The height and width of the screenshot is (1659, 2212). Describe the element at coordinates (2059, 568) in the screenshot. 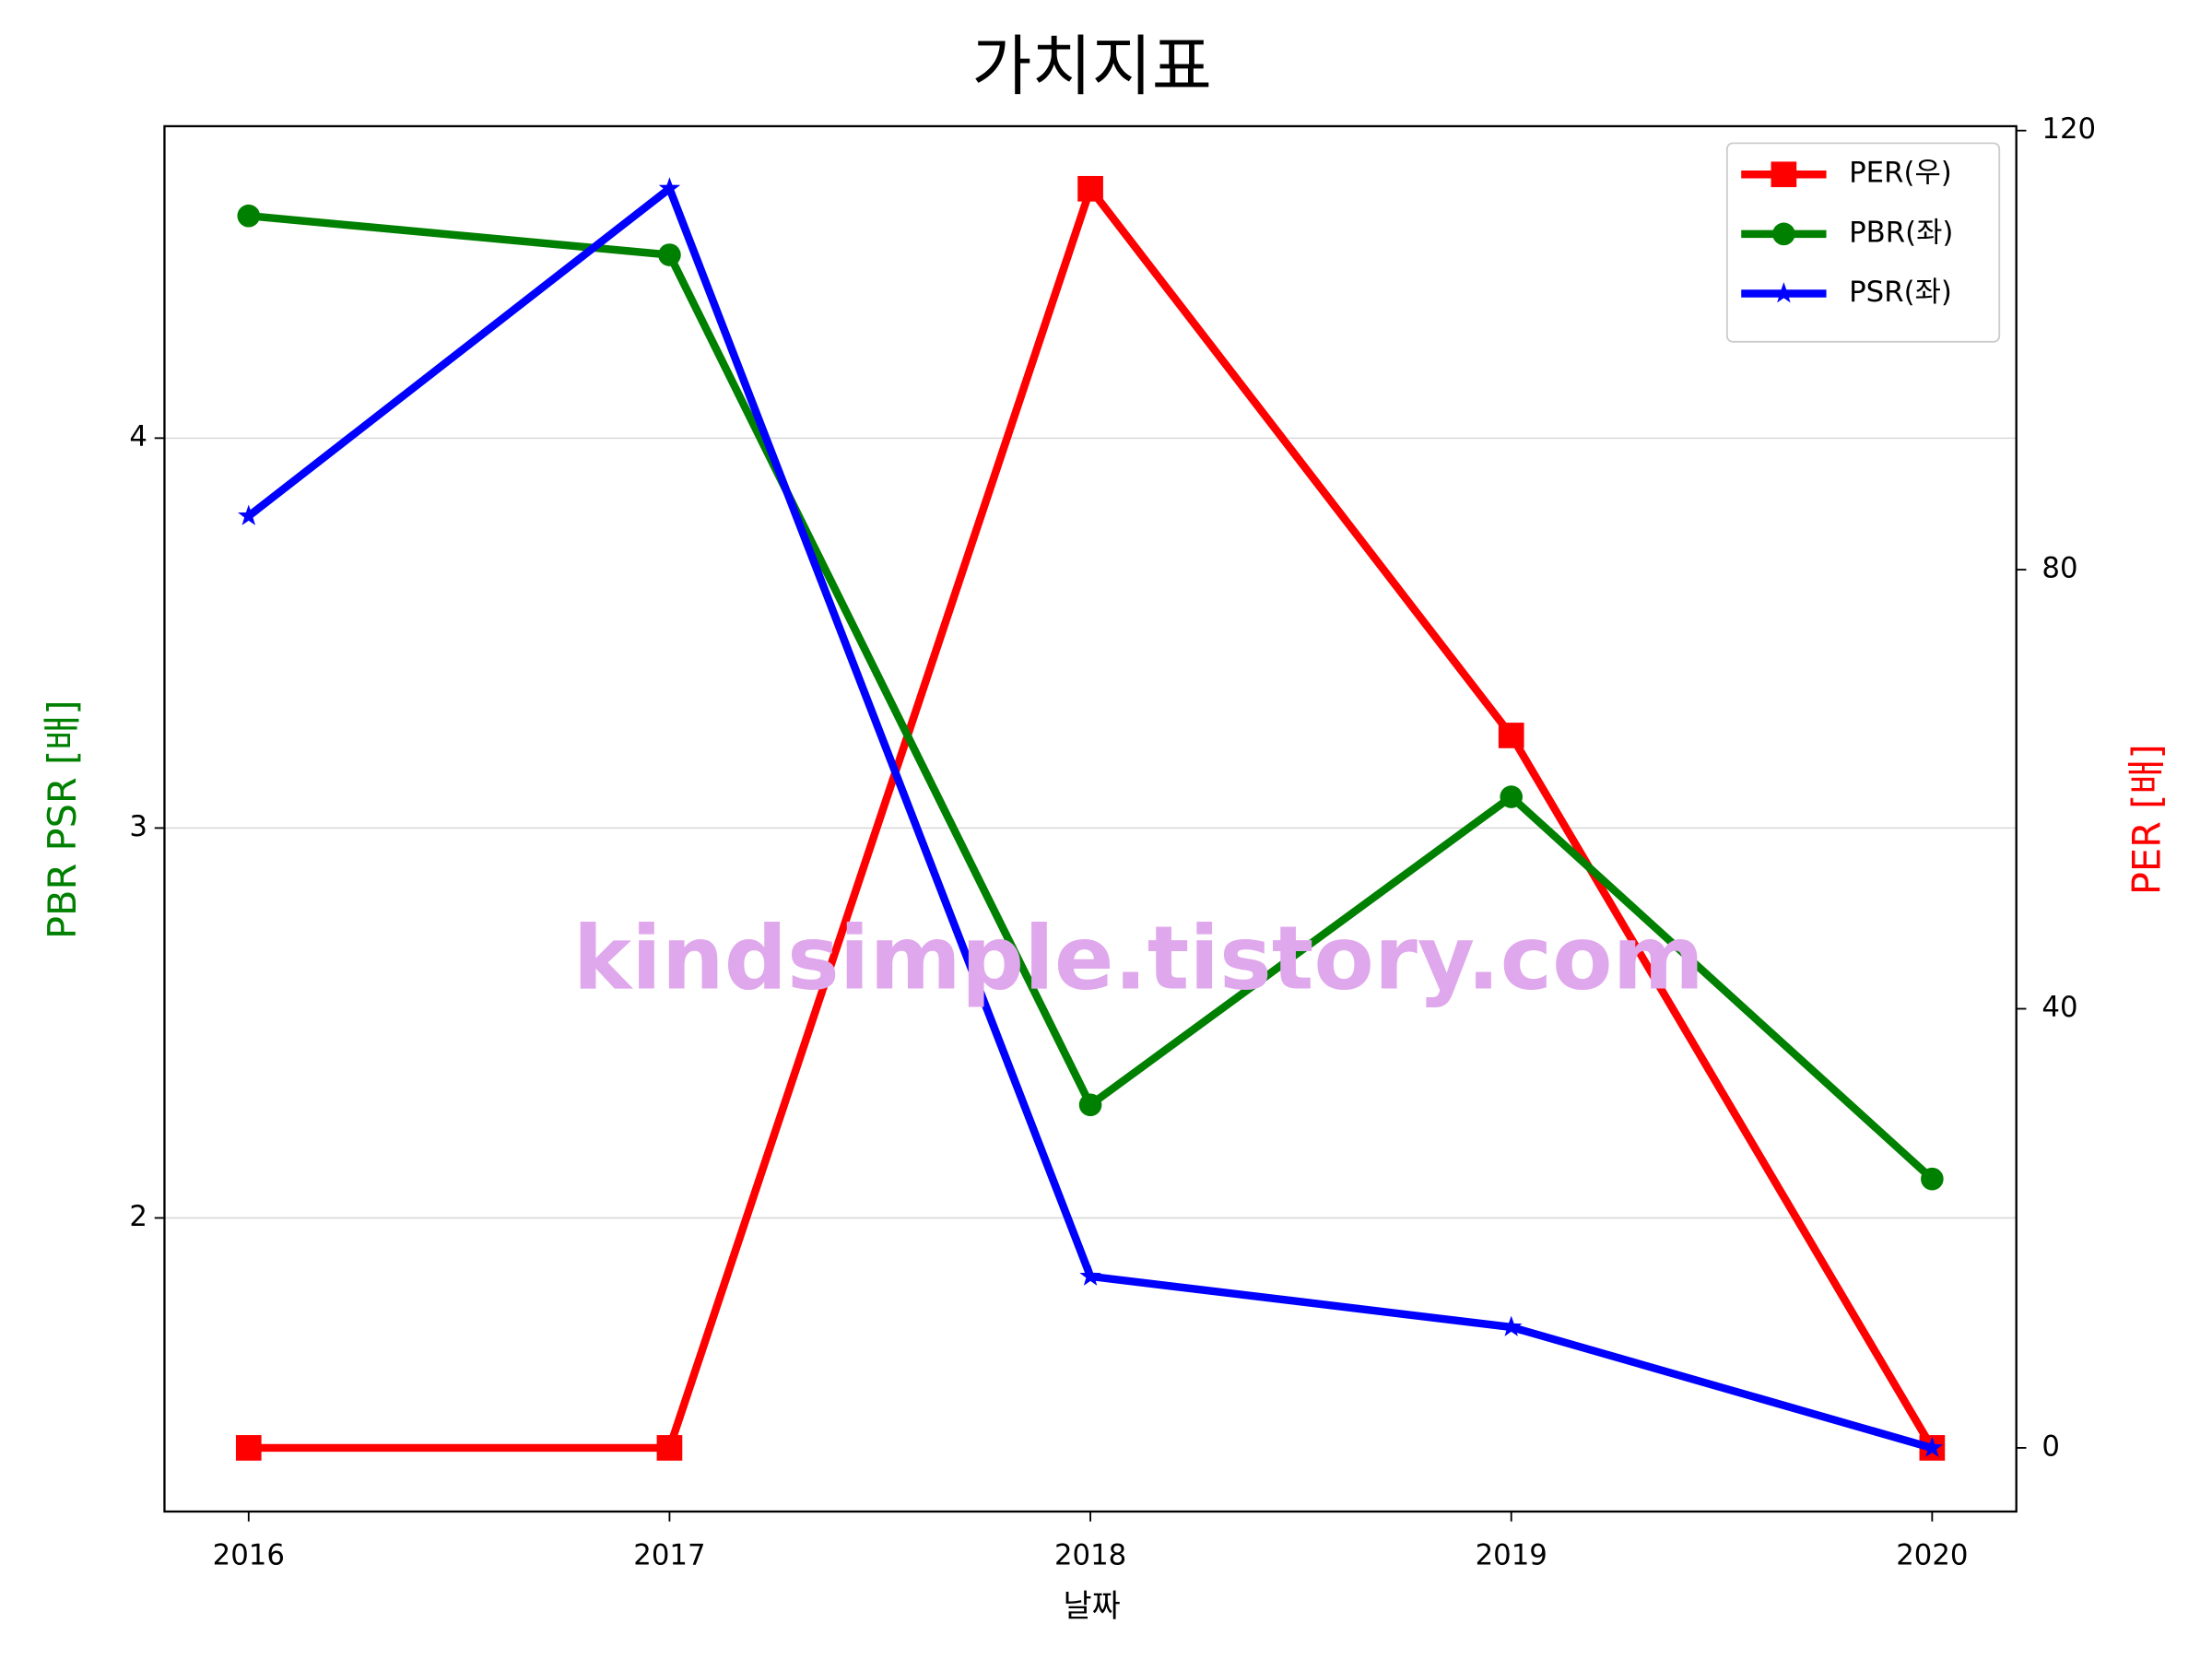

I see `y2-tick-label: 80` at that location.